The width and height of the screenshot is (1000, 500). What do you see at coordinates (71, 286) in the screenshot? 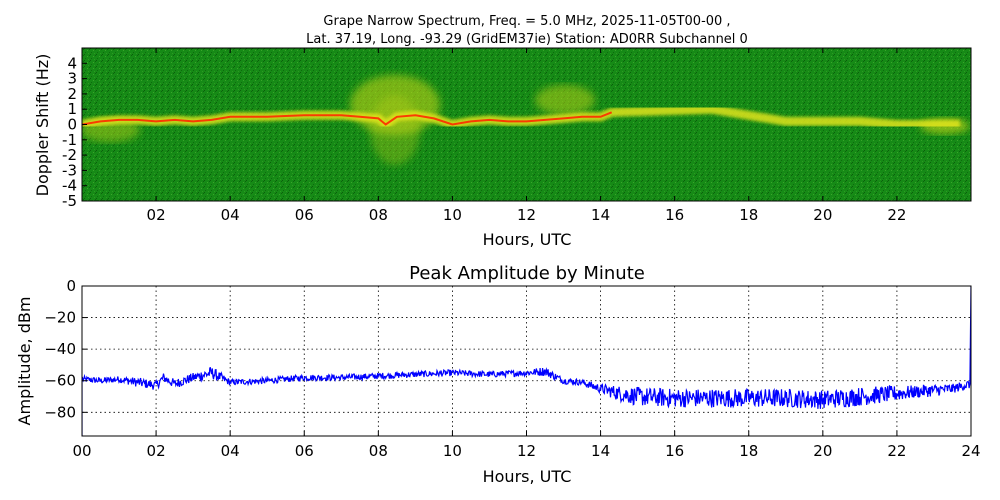
I see `amplitude-y-tick-label: 0` at bounding box center [71, 286].